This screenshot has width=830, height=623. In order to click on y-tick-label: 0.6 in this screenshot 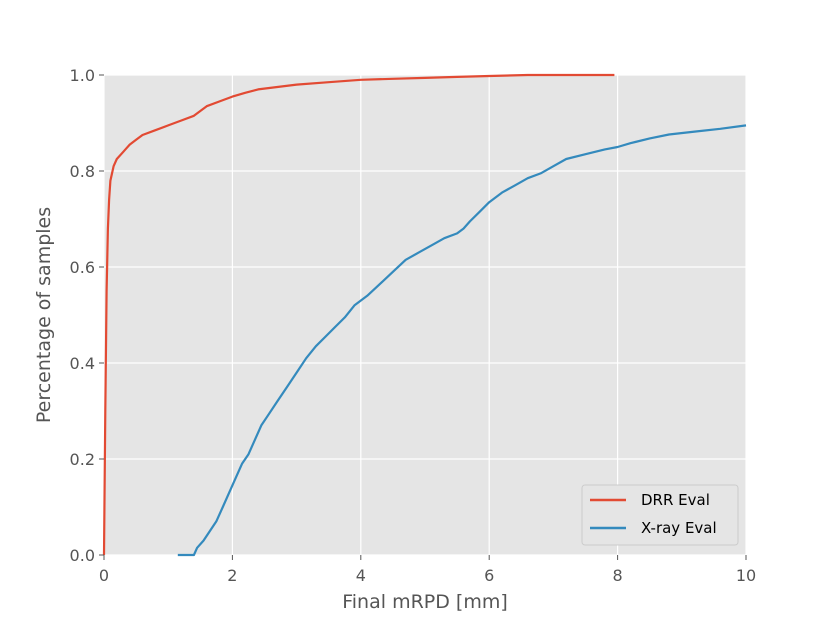, I will do `click(82, 267)`.